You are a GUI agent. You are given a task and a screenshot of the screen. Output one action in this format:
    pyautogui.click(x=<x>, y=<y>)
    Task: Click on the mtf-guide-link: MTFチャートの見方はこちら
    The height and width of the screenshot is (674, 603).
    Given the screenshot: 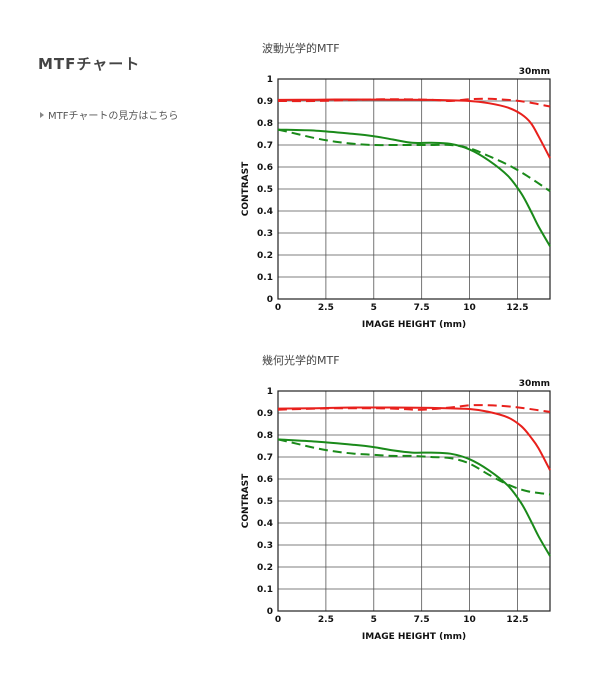 What is the action you would take?
    pyautogui.click(x=109, y=114)
    